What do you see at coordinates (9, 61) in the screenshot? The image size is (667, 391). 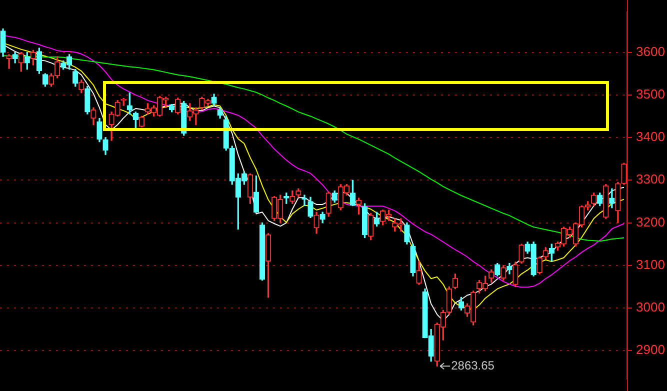 I see `candlestick` at bounding box center [9, 61].